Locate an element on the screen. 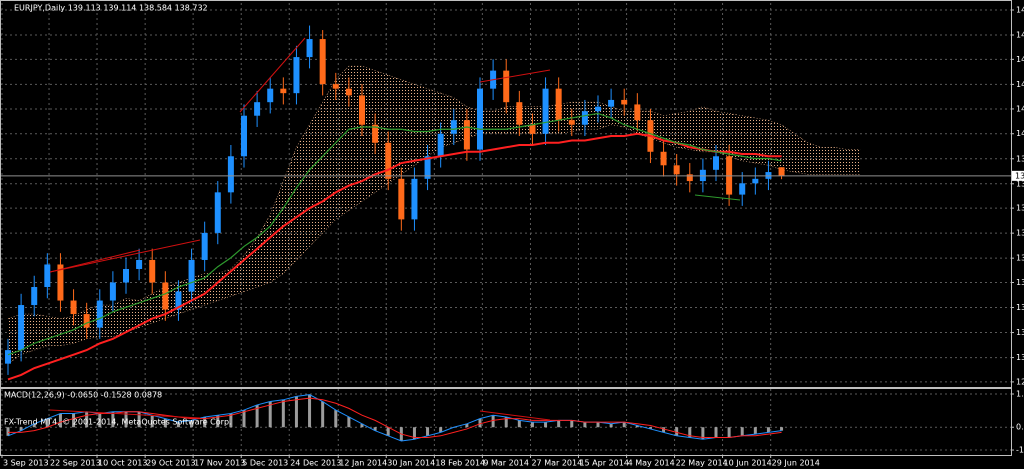 The height and width of the screenshot is (469, 1024). x-tick-label: 24 Dec 2013 is located at coordinates (315, 463).